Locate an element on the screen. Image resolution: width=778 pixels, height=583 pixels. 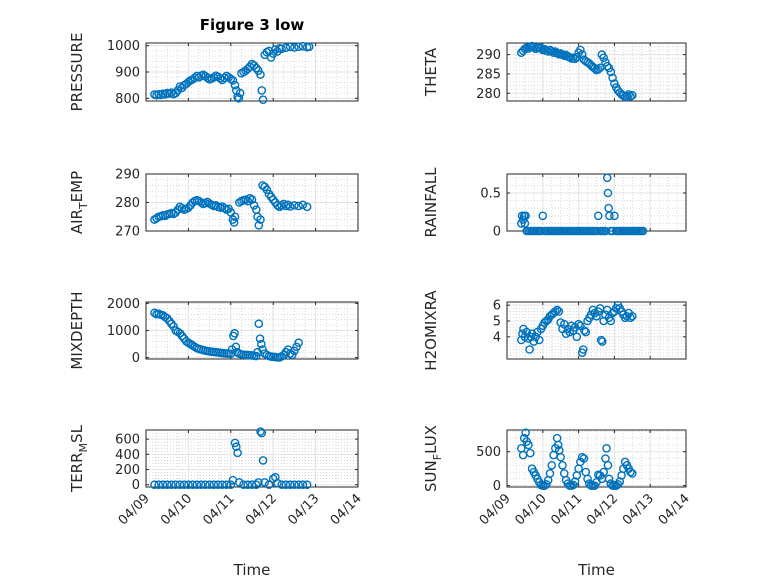
y-tick-label: 285 is located at coordinates (488, 74).